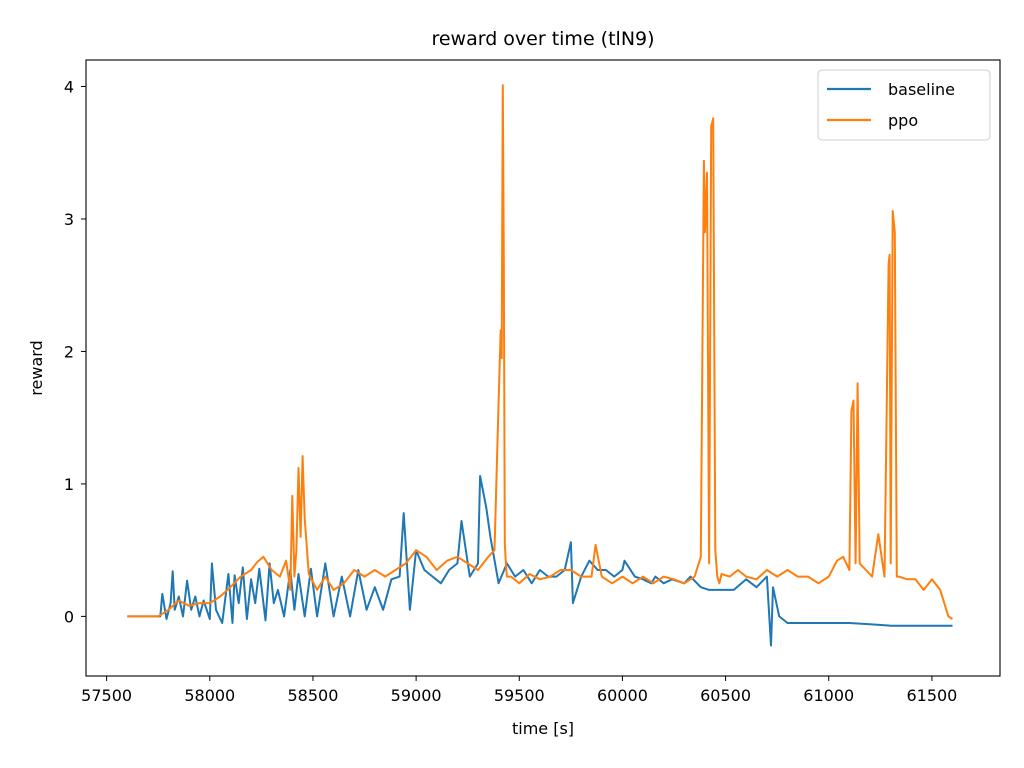 The height and width of the screenshot is (768, 1024). What do you see at coordinates (312, 695) in the screenshot?
I see `x-tick-label: 58500` at bounding box center [312, 695].